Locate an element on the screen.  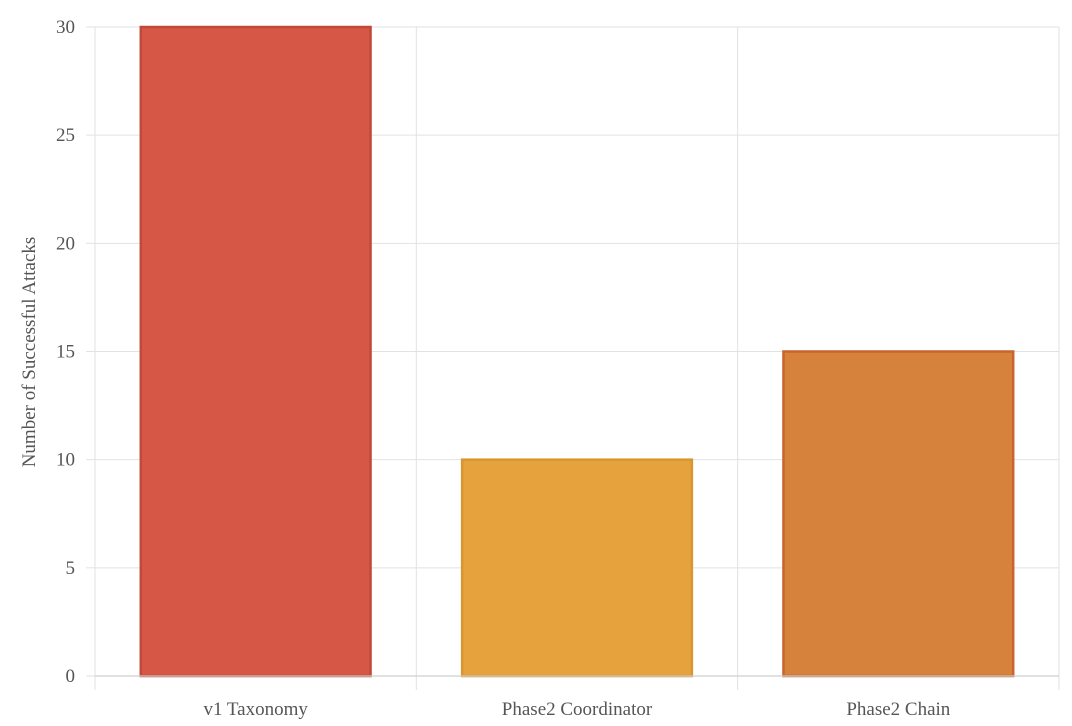
y-tick-labels: 0 5 10 15 20 25 30 is located at coordinates (65, 352).